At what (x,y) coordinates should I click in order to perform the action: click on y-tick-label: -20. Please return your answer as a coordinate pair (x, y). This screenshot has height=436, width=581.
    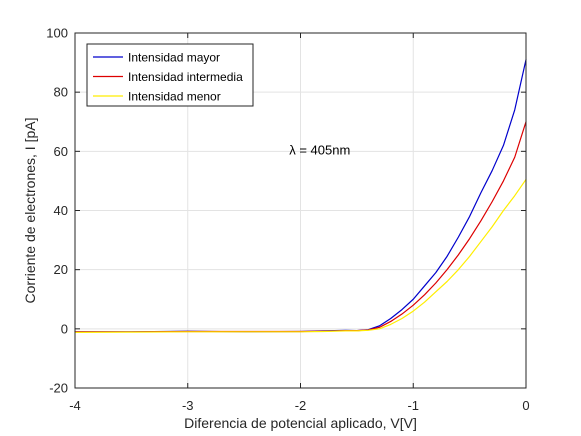
    Looking at the image, I should click on (58, 388).